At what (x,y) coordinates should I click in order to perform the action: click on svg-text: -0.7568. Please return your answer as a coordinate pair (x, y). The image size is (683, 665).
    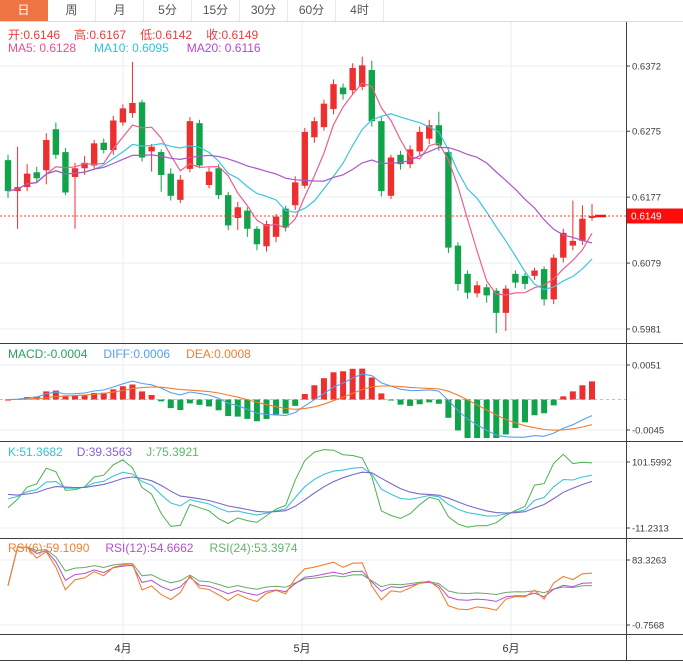
    Looking at the image, I should click on (648, 626).